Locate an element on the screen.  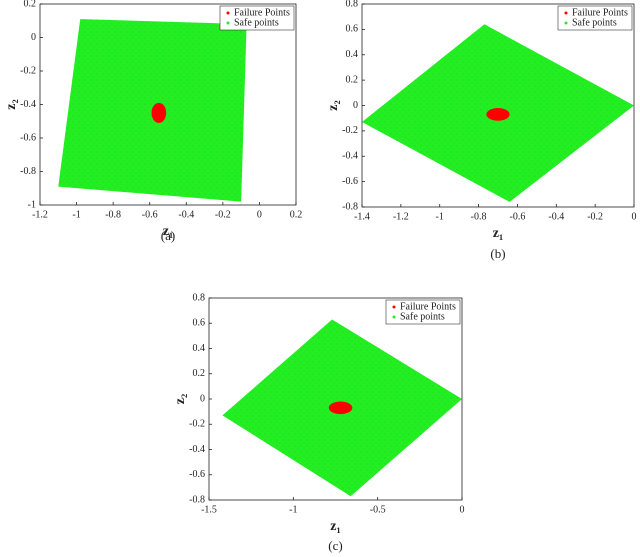
caption: (b) is located at coordinates (497, 253).